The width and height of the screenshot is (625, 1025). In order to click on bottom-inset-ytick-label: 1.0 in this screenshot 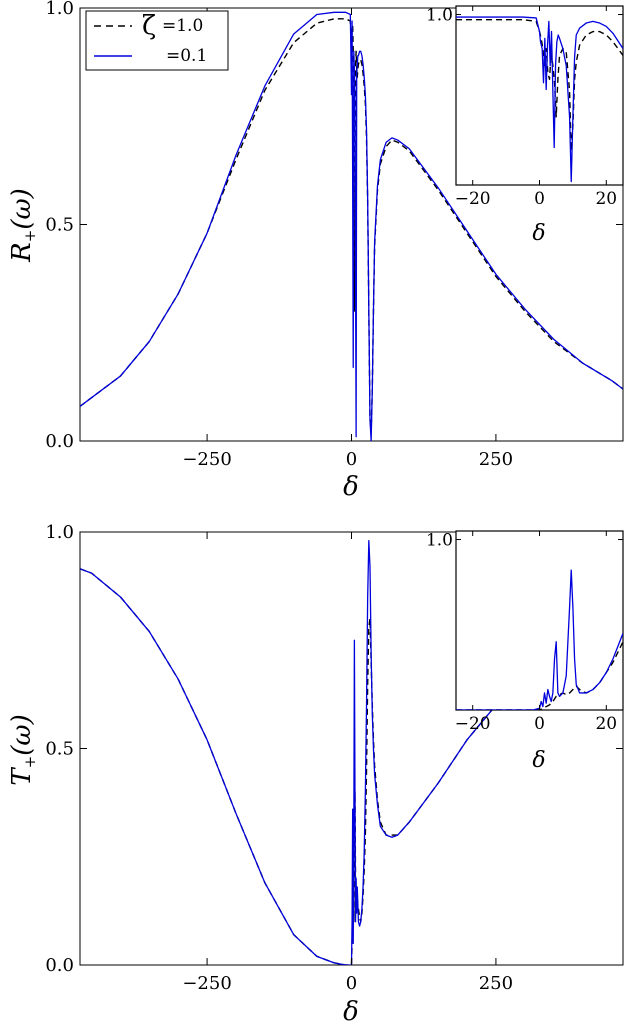, I will do `click(439, 541)`.